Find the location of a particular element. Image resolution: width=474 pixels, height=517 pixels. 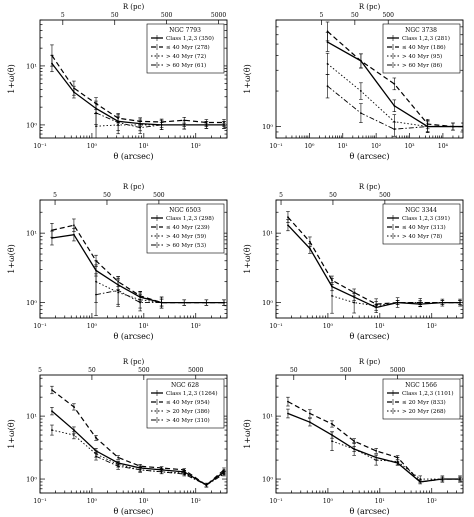

x-tick-label: 10⁻¹ is located at coordinates (275, 501).